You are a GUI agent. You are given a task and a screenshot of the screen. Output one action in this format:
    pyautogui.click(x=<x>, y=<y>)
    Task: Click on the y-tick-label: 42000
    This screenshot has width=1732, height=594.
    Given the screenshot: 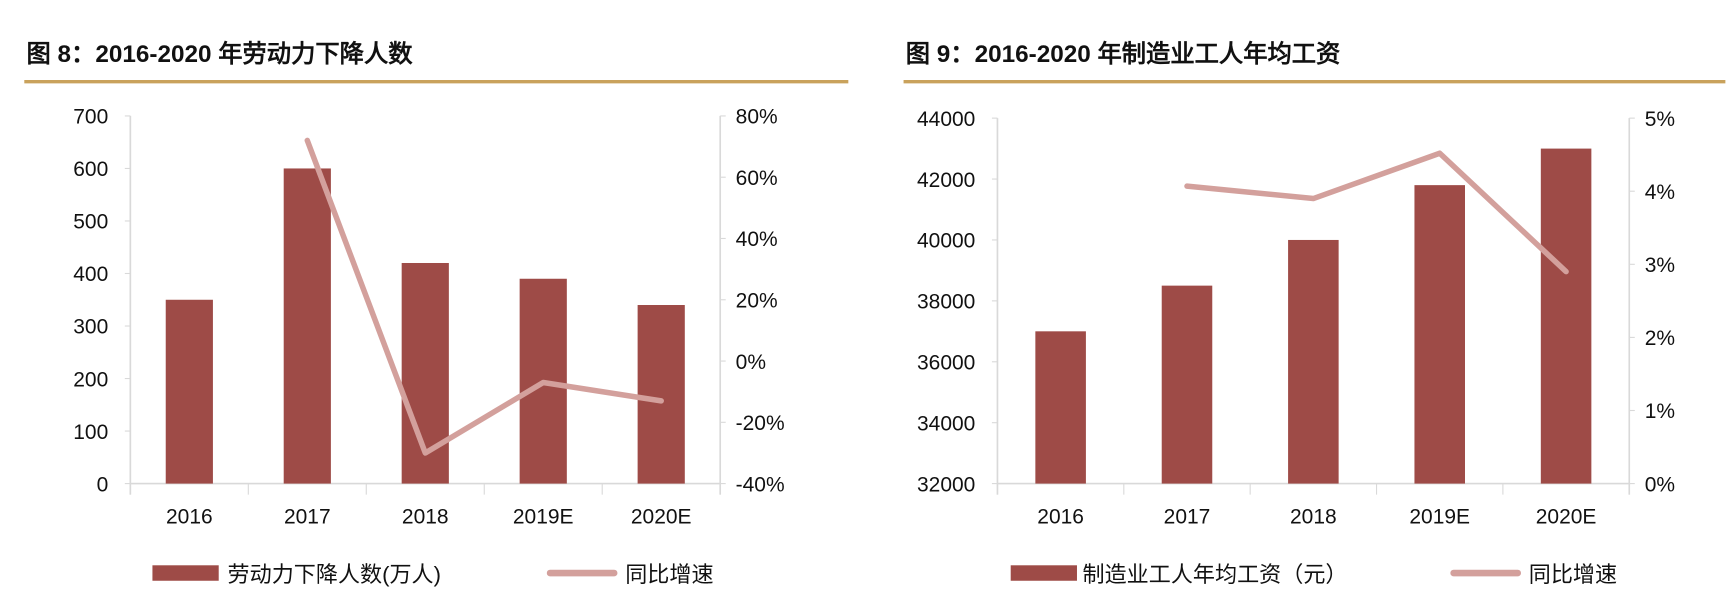 What is the action you would take?
    pyautogui.click(x=946, y=180)
    